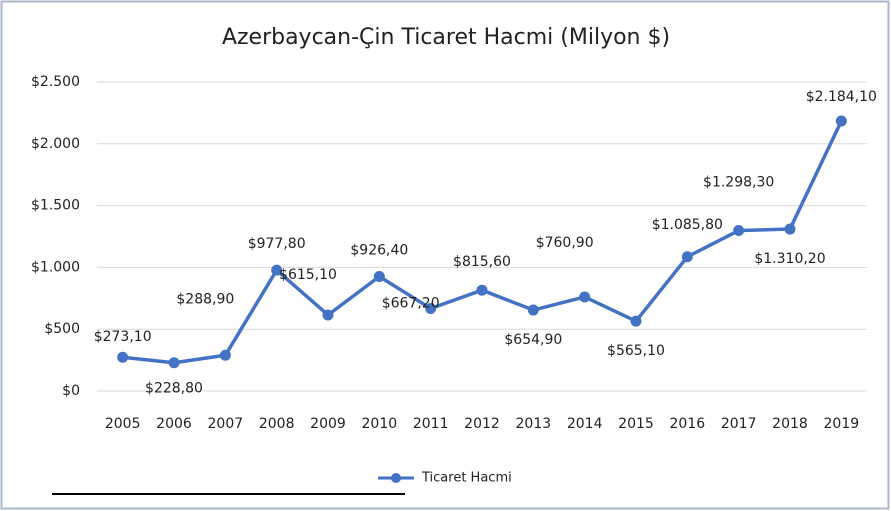 Image resolution: width=891 pixels, height=511 pixels. Describe the element at coordinates (482, 262) in the screenshot. I see `data-label: $815,60` at that location.